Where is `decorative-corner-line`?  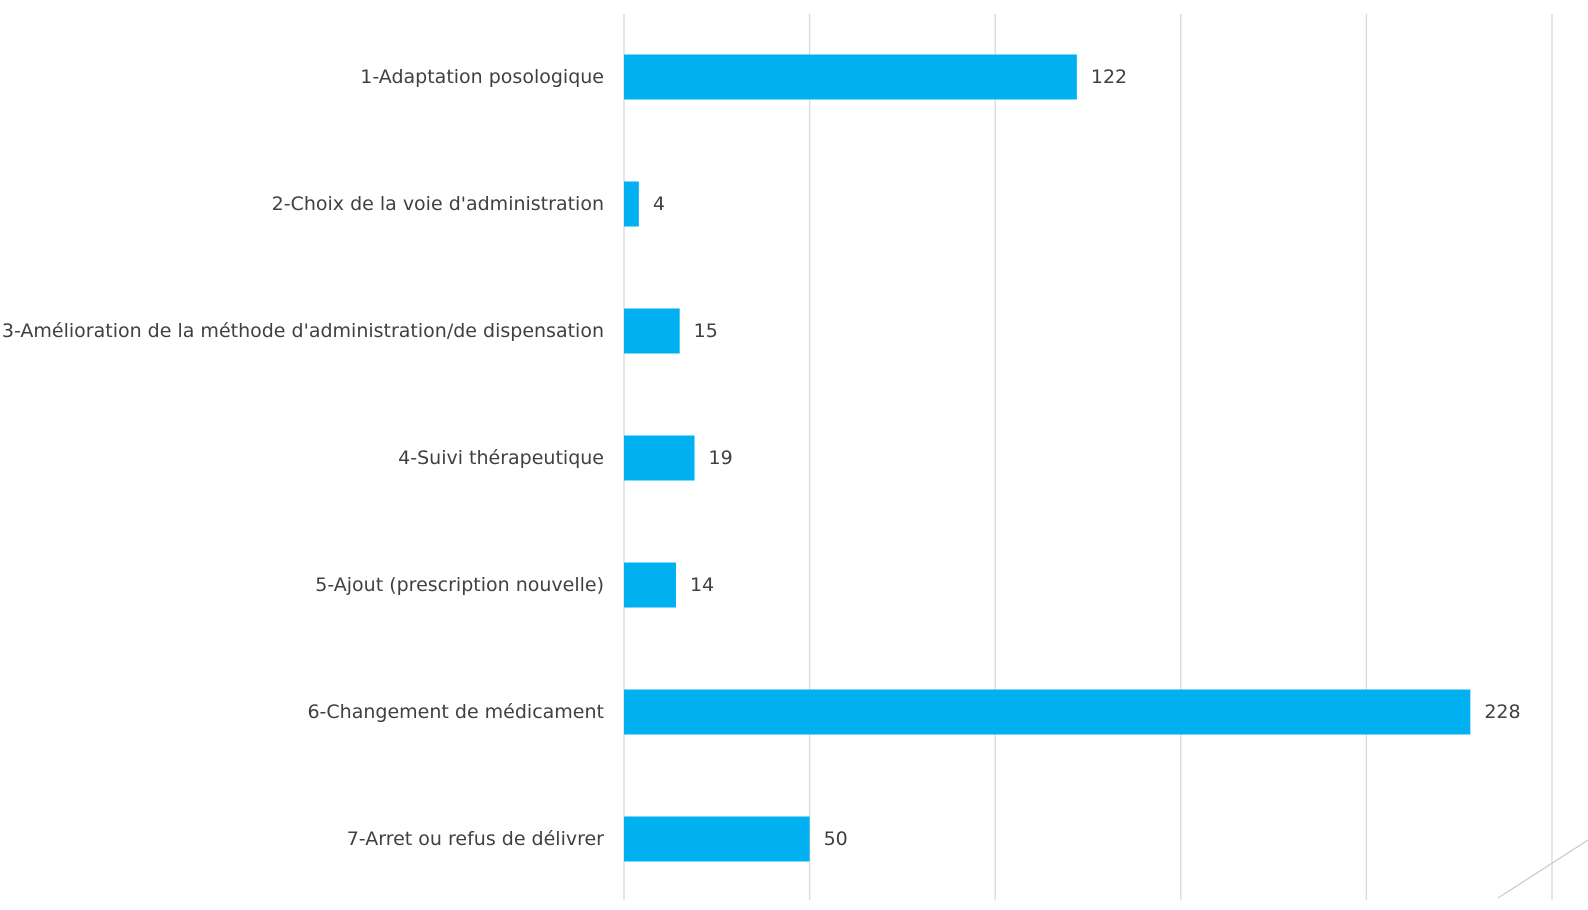 decorative-corner-line is located at coordinates (1542, 869).